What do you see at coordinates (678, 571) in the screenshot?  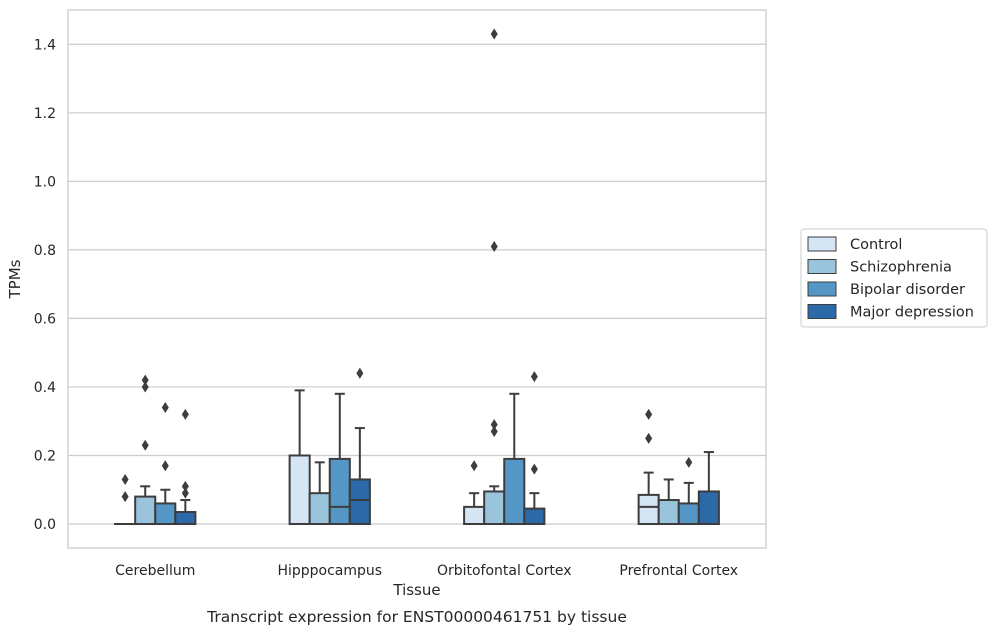 I see `x-tick-label: Prefrontal Cortex` at bounding box center [678, 571].